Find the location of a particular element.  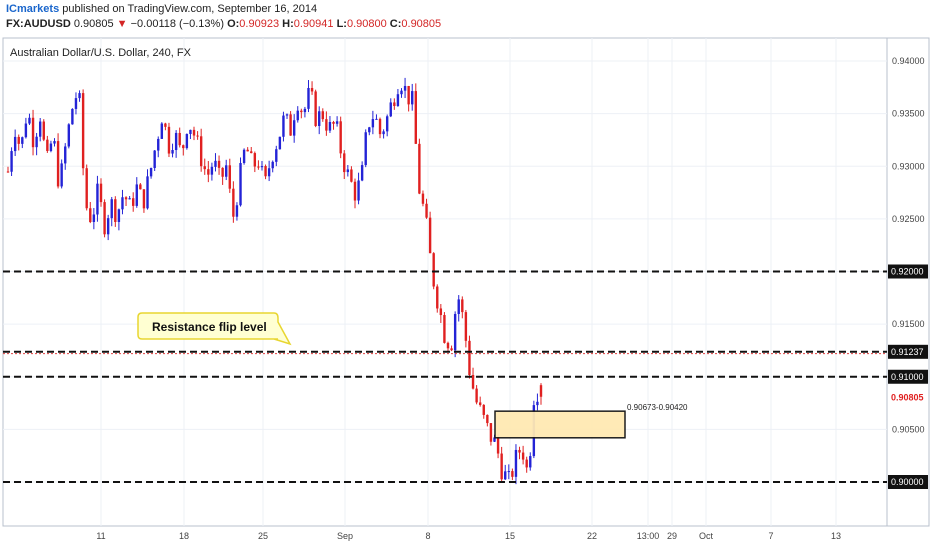

low-value: 0.90800 is located at coordinates (366, 24).